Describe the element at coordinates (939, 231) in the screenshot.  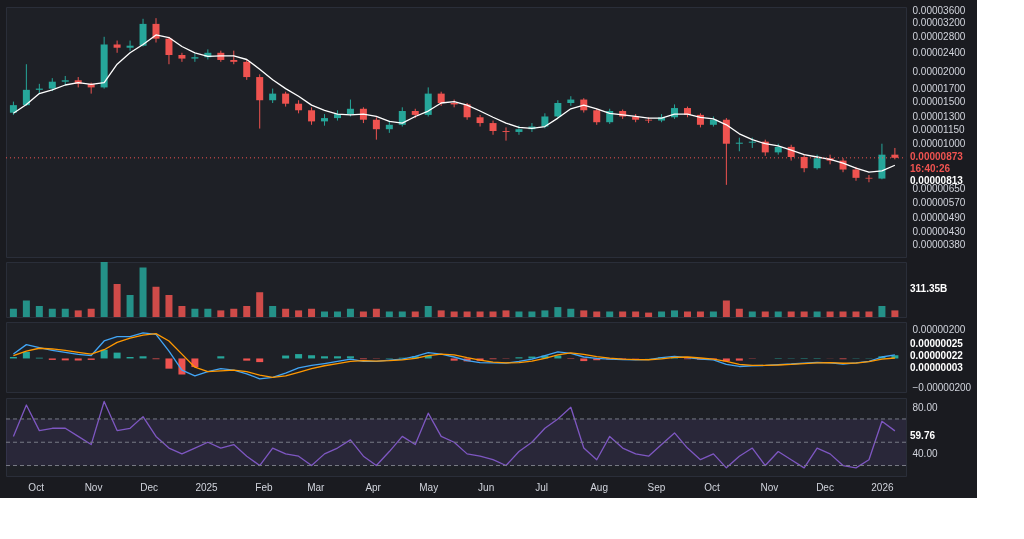
I see `y-tick-label: 0.00000430` at that location.